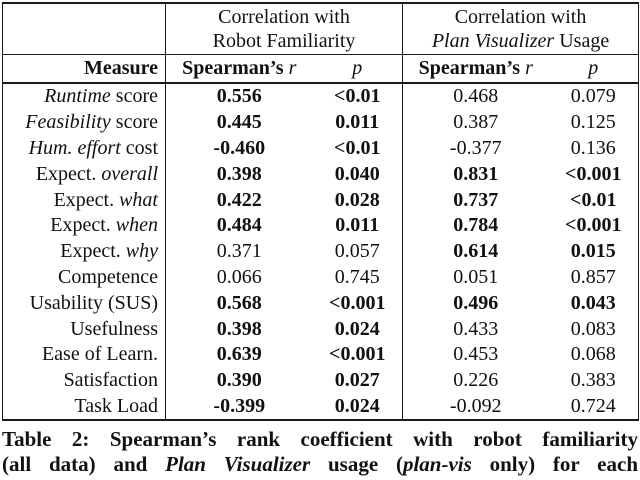 The height and width of the screenshot is (480, 640). I want to click on table-row: Expect. why 0.371 0.057 0.614 0.015, so click(321, 251).